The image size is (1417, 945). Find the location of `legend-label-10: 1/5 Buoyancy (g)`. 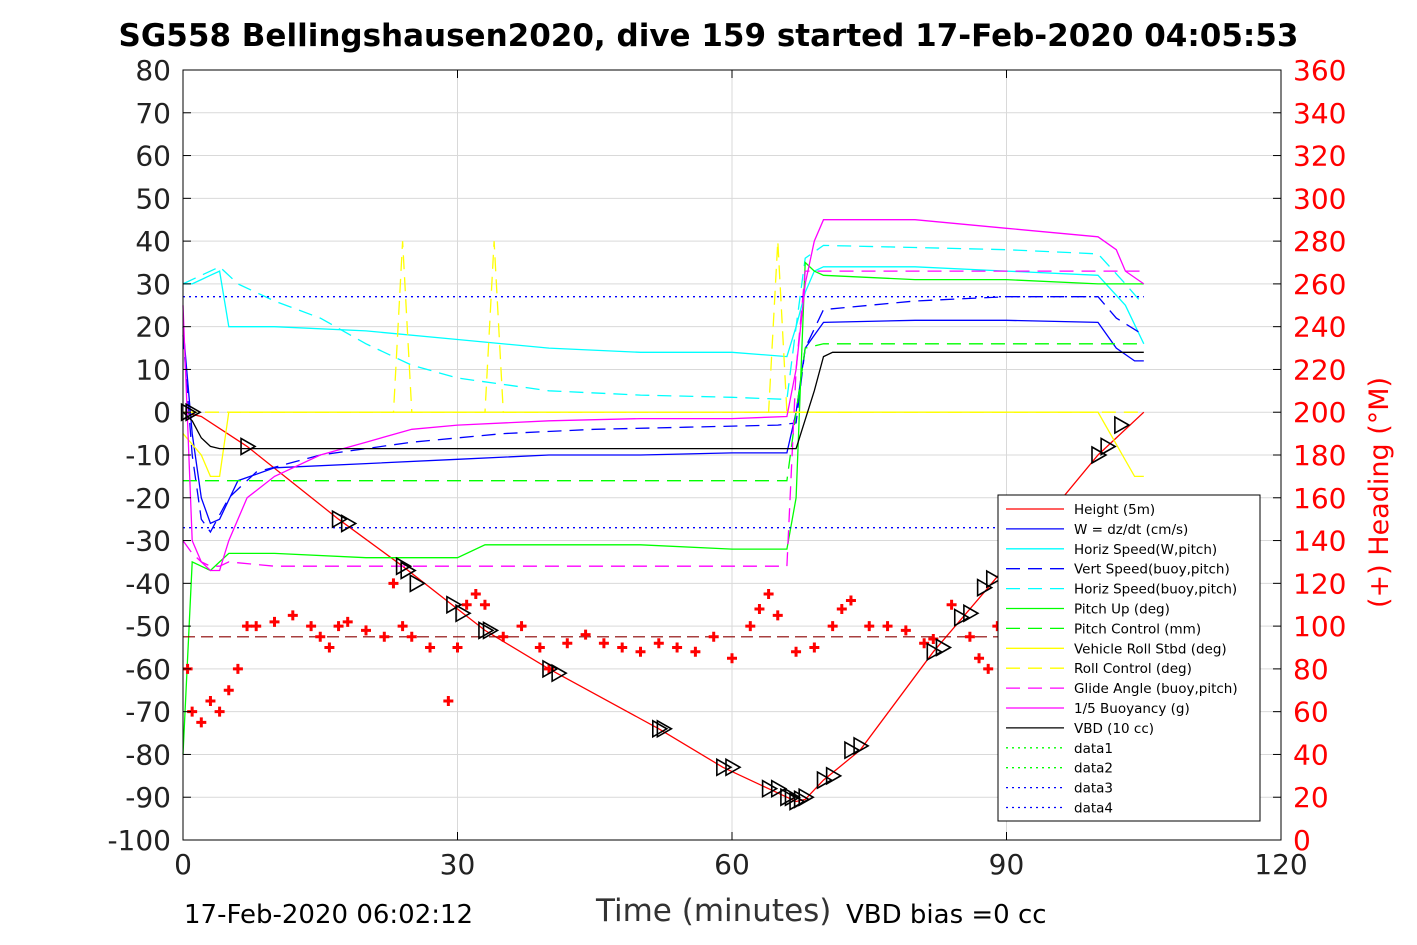

legend-label-10: 1/5 Buoyancy (g) is located at coordinates (1132, 709).